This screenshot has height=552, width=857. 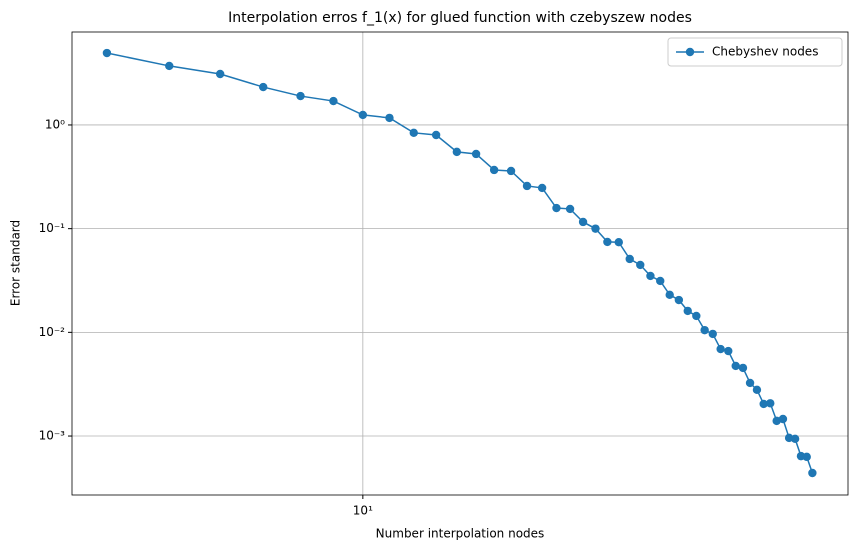 I want to click on legend-label: Chebyshev nodes, so click(x=765, y=52).